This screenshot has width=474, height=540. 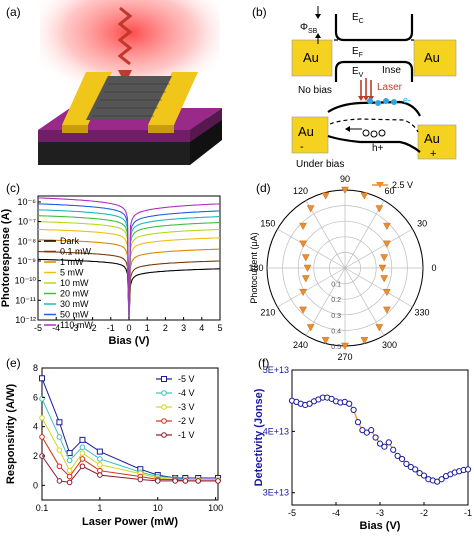 What do you see at coordinates (186, 421) in the screenshot?
I see `legend-label-3: -2 V` at bounding box center [186, 421].